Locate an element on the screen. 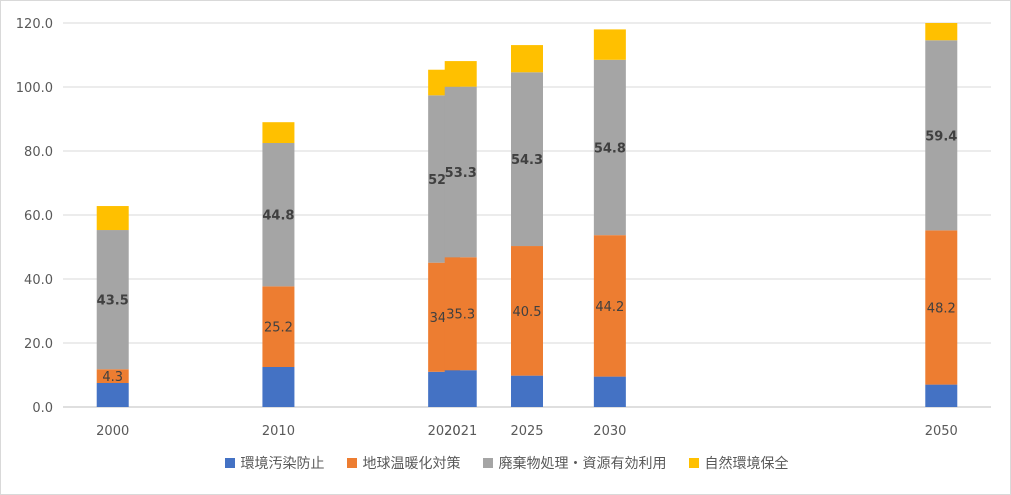 The height and width of the screenshot is (495, 1011). data-label: 43.5 is located at coordinates (113, 301).